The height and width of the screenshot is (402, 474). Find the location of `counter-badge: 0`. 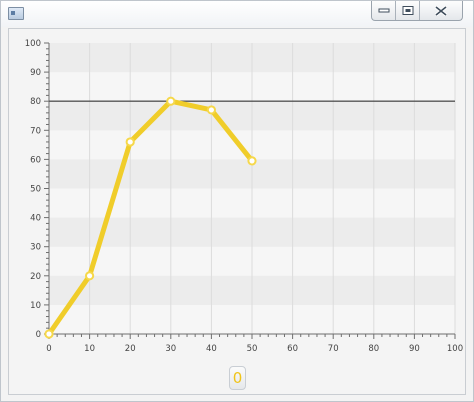

counter-badge: 0 is located at coordinates (237, 378).